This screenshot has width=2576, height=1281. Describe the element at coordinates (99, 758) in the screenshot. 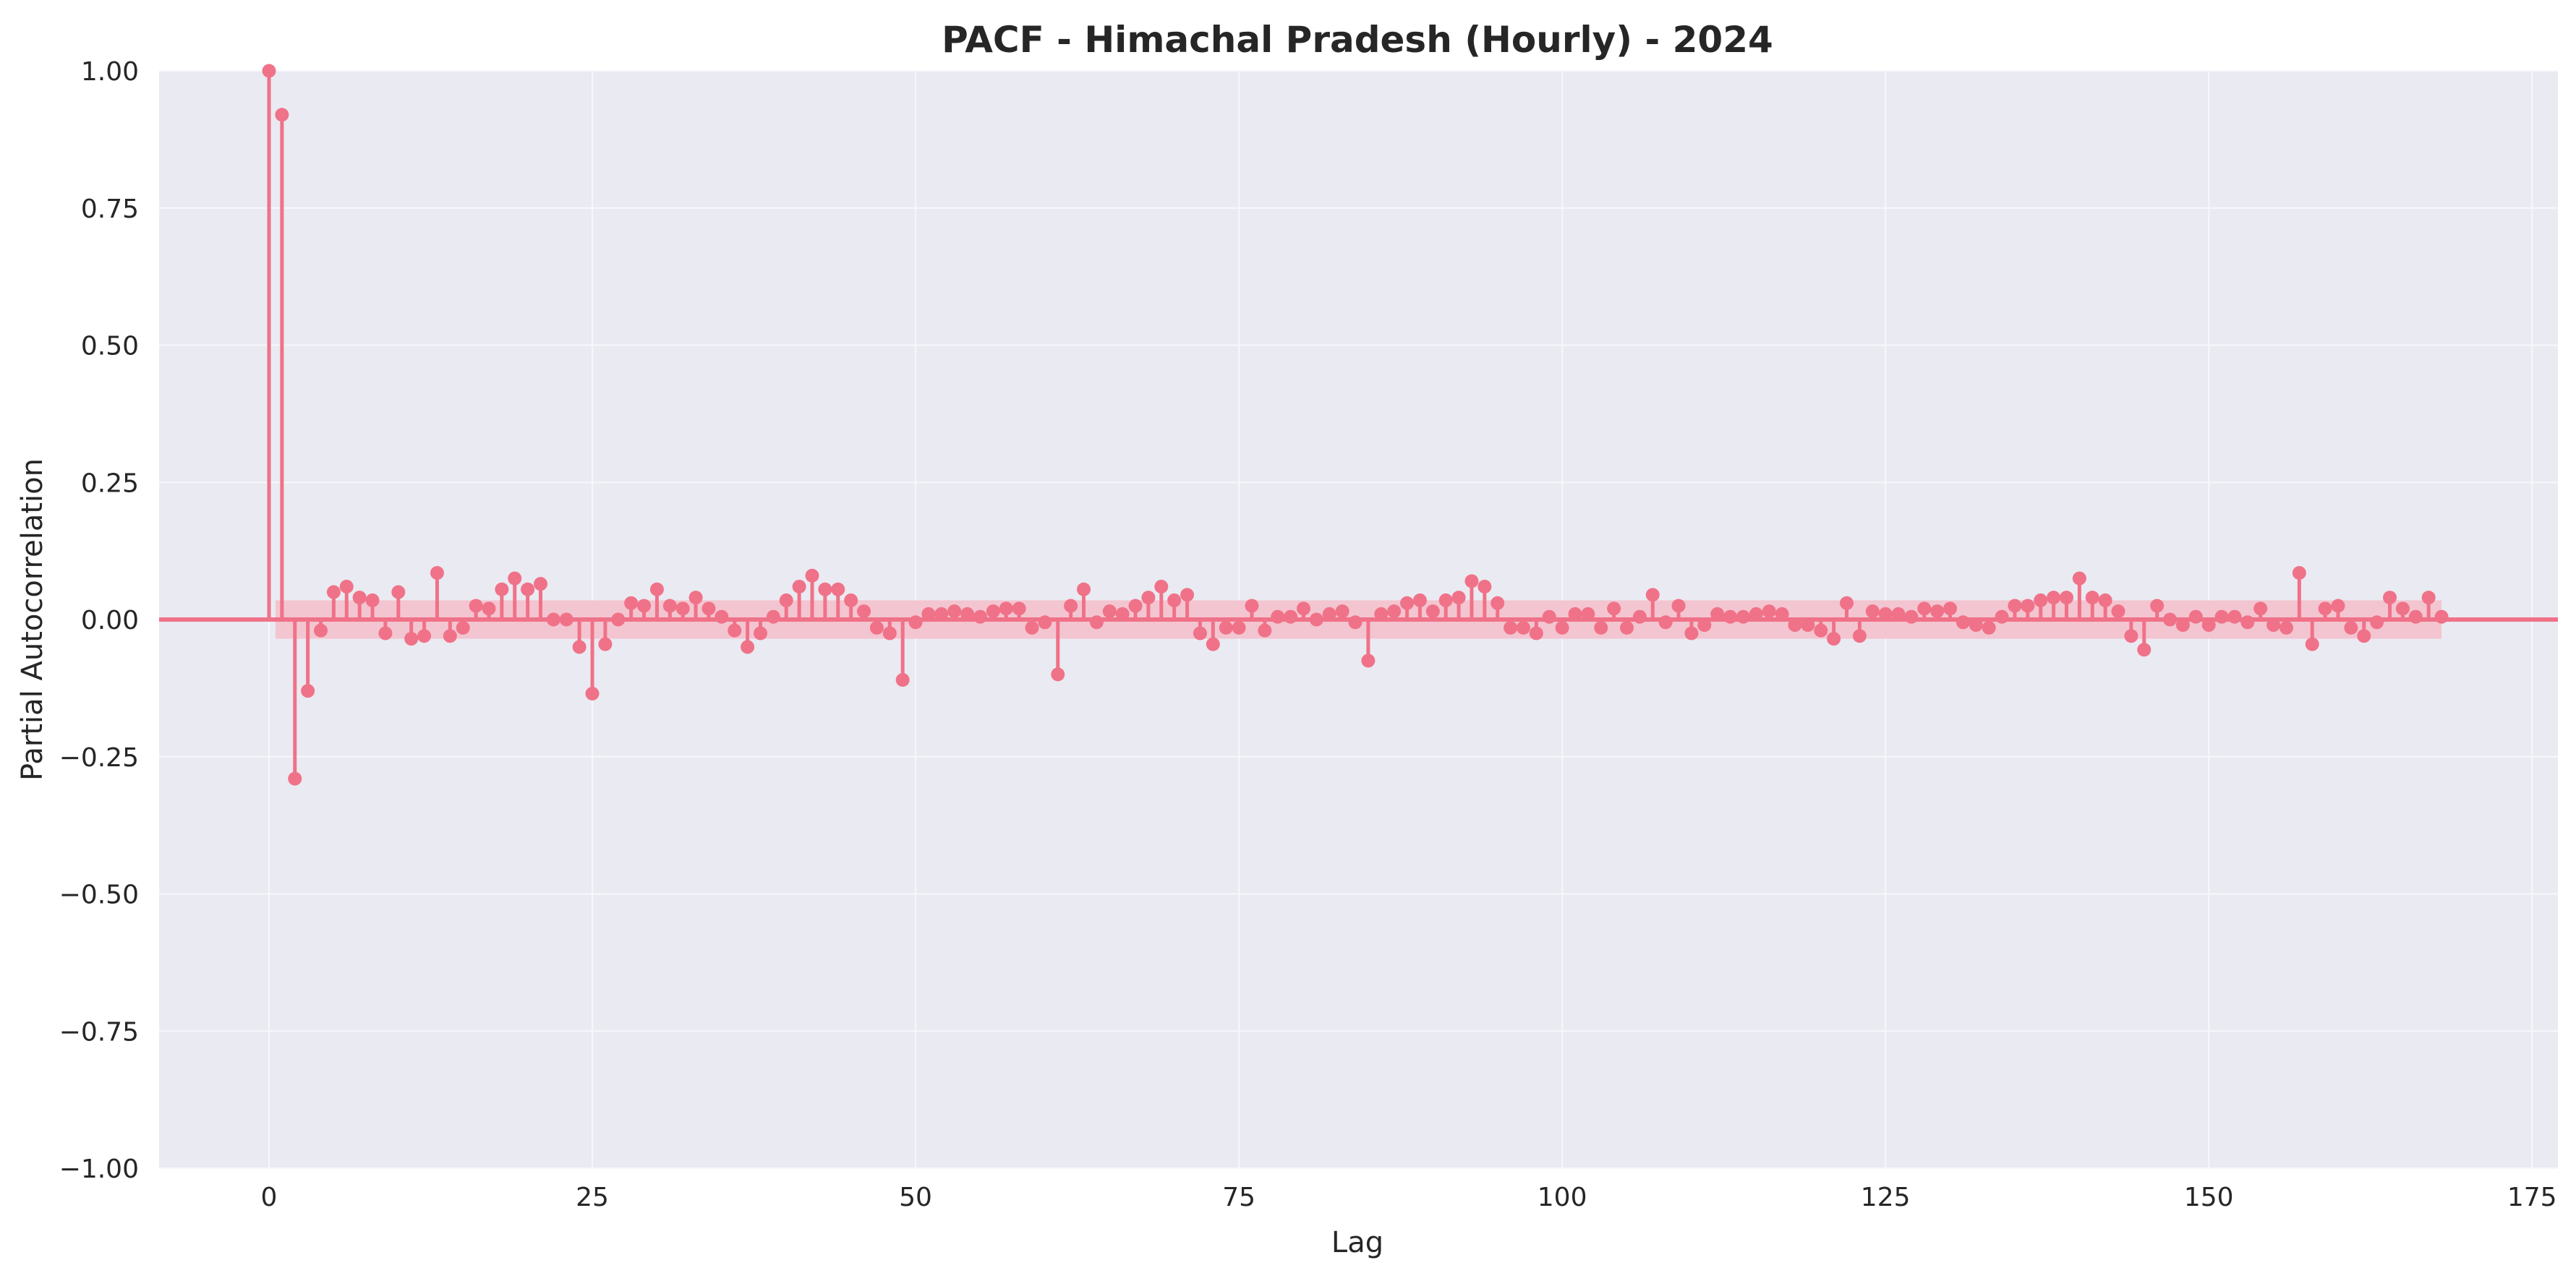

I see `y-tick-label: −0.25` at that location.